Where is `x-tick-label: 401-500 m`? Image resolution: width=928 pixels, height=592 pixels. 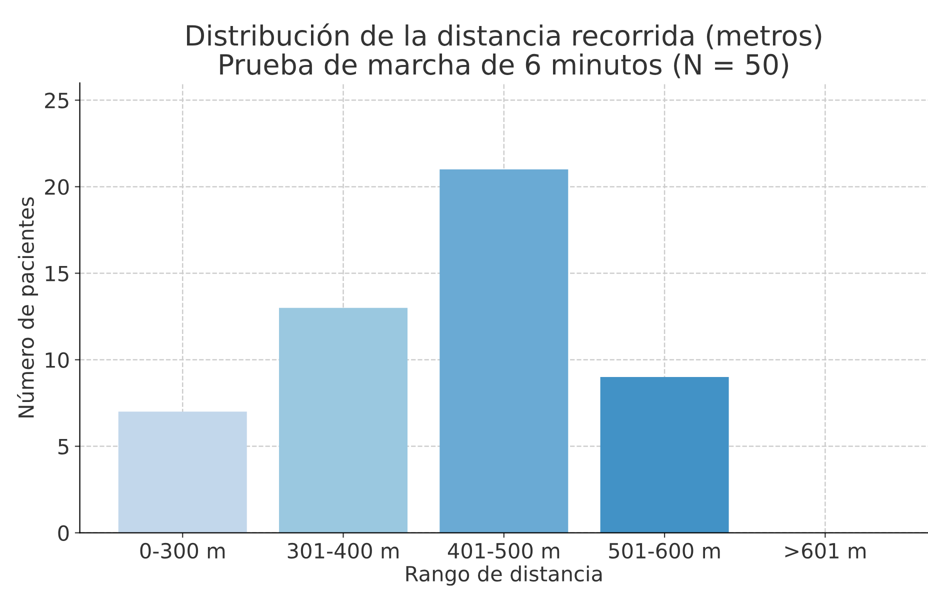
x-tick-label: 401-500 m is located at coordinates (504, 550).